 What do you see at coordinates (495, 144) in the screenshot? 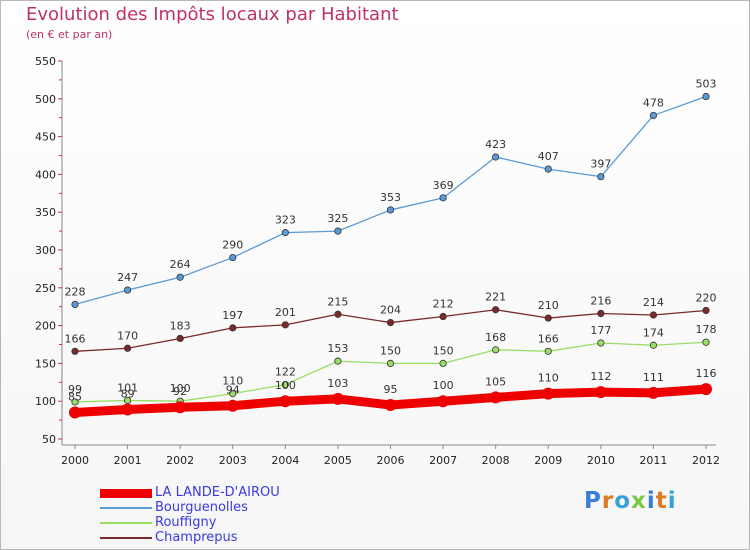
I see `data-label: 423` at bounding box center [495, 144].